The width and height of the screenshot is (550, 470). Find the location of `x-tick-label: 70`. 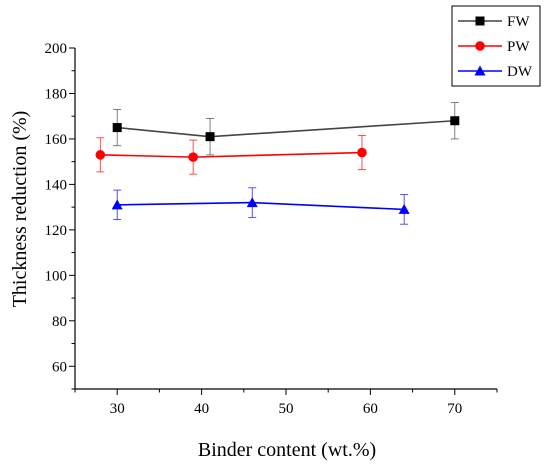

x-tick-label: 70 is located at coordinates (454, 409).